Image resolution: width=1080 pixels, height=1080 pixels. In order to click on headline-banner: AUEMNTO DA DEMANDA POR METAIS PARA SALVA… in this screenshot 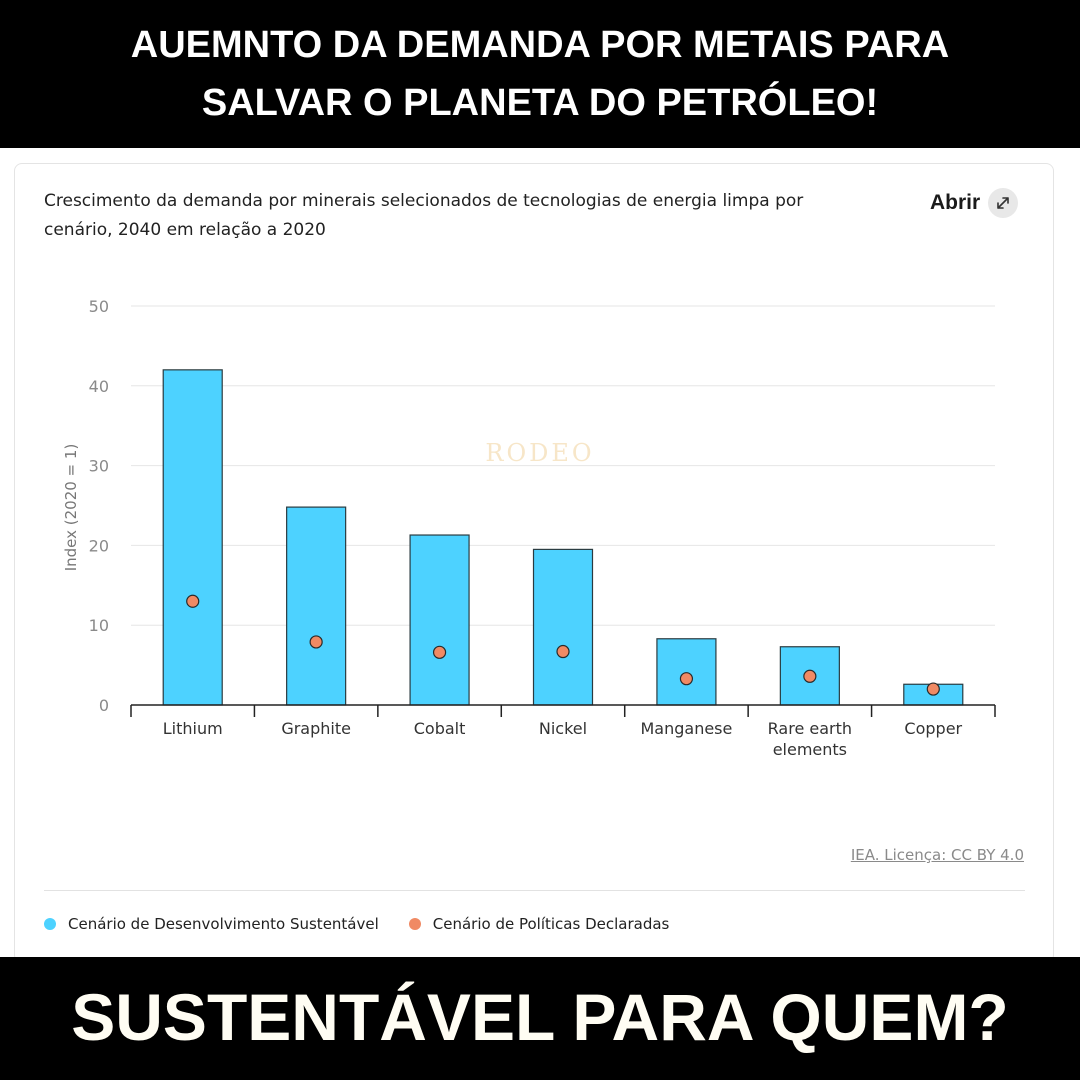, I will do `click(540, 74)`.